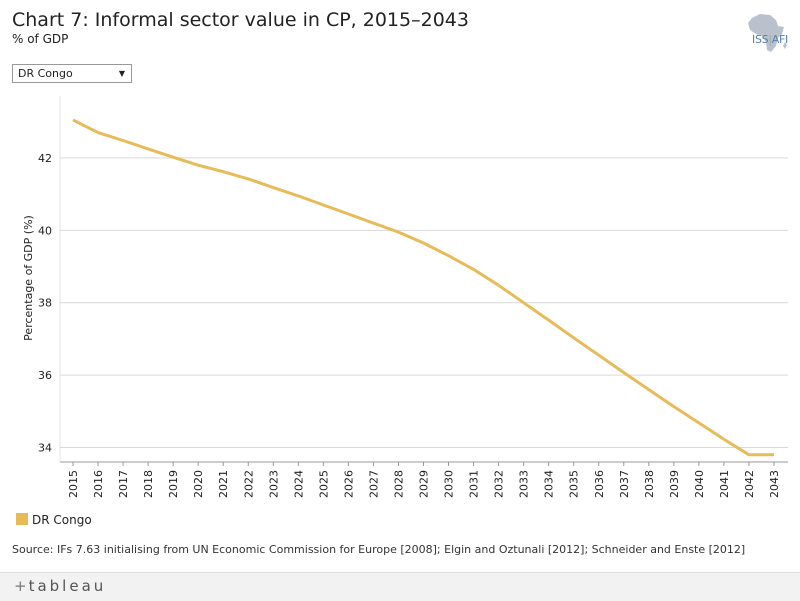  Describe the element at coordinates (28, 278) in the screenshot. I see `y-axis-label: Percentage of GDP (%)` at that location.